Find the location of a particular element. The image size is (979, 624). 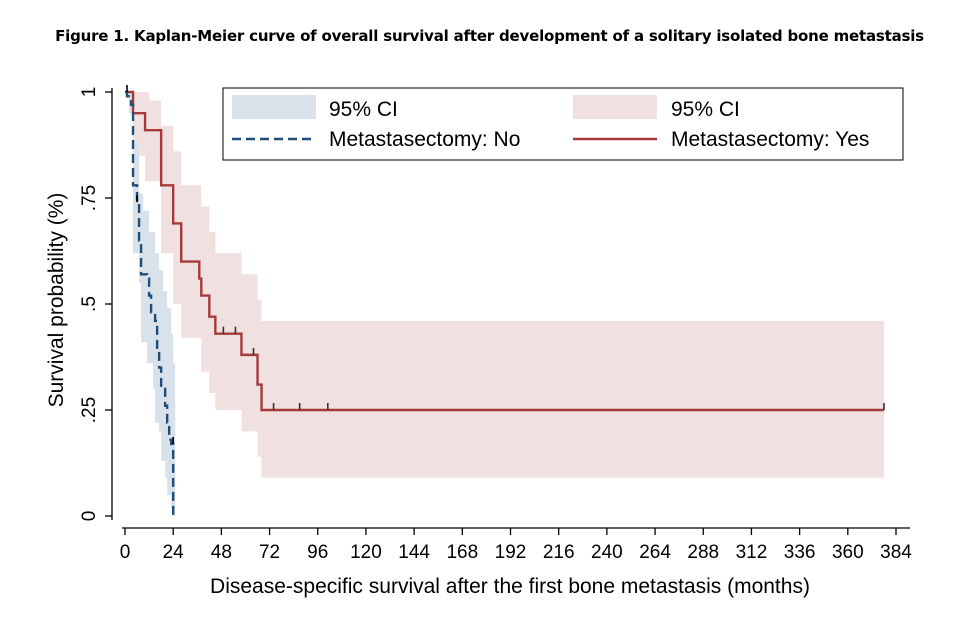

y-axis-title: Survival probability (%) is located at coordinates (56, 300).